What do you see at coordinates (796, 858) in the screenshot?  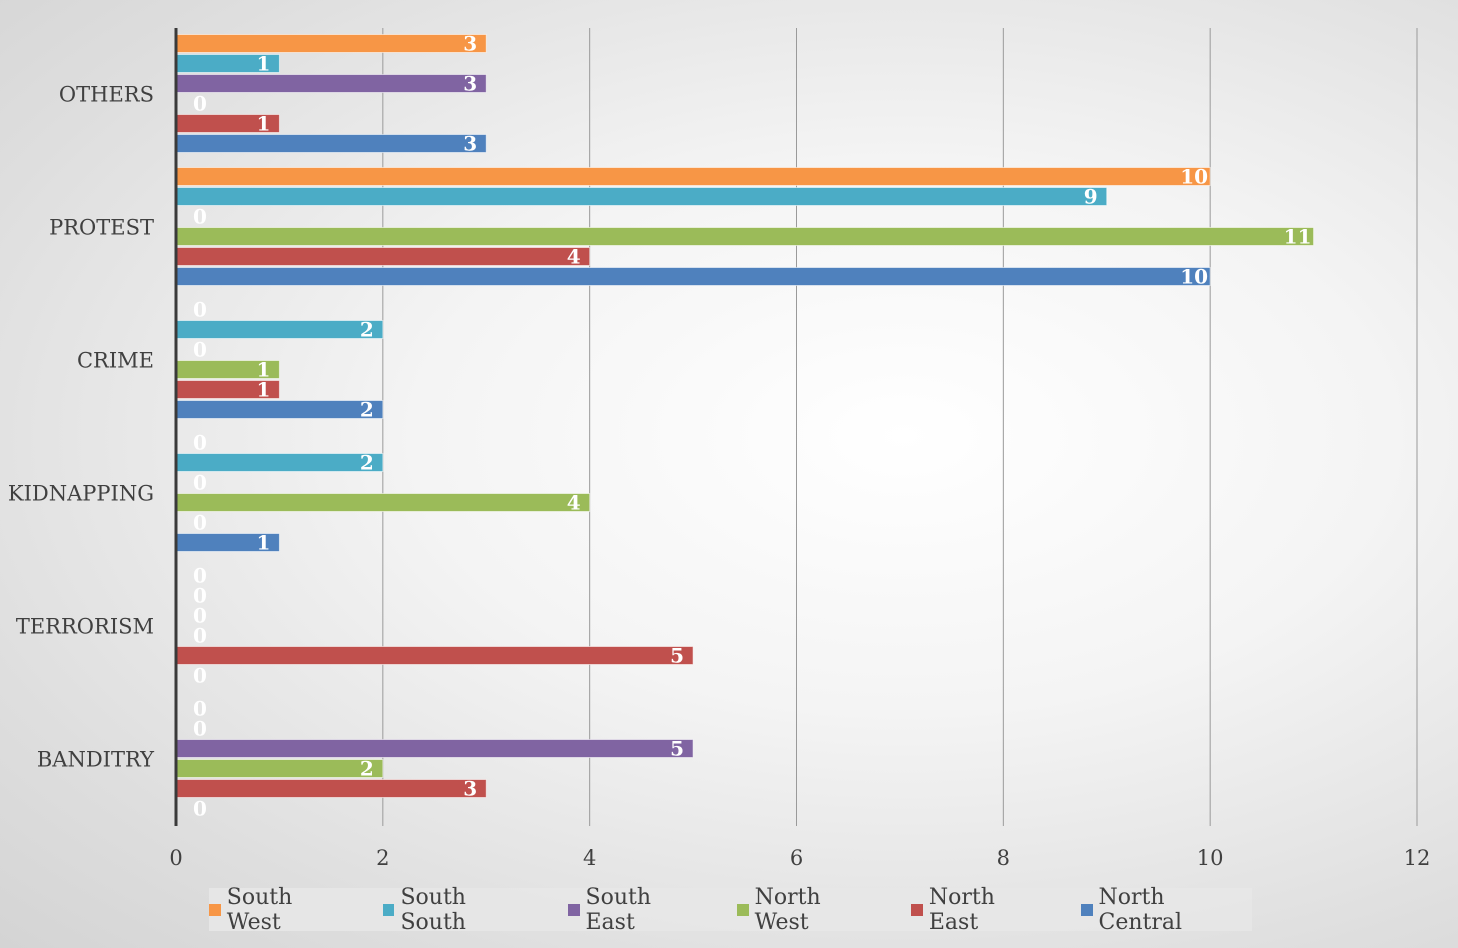 I see `x-tick-label: 6` at bounding box center [796, 858].